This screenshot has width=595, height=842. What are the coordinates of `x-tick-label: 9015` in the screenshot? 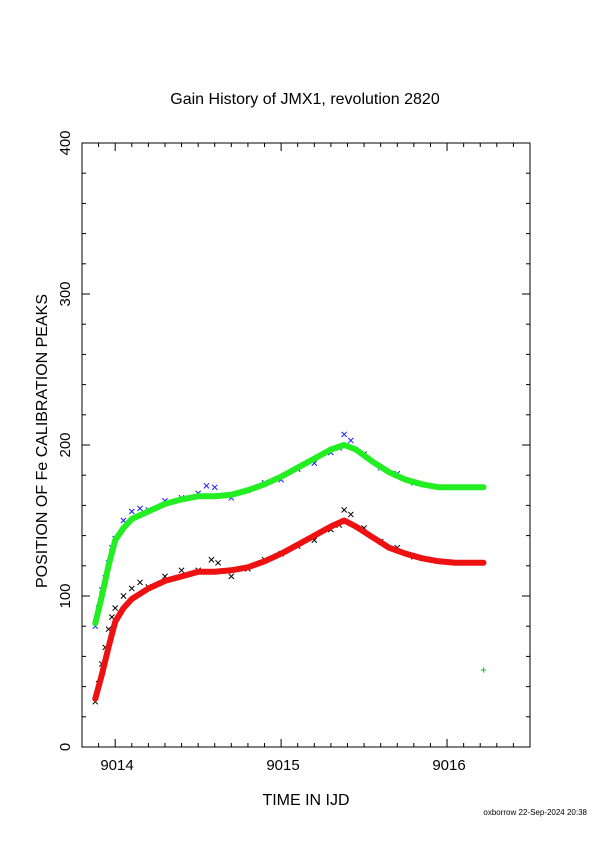 It's located at (282, 765).